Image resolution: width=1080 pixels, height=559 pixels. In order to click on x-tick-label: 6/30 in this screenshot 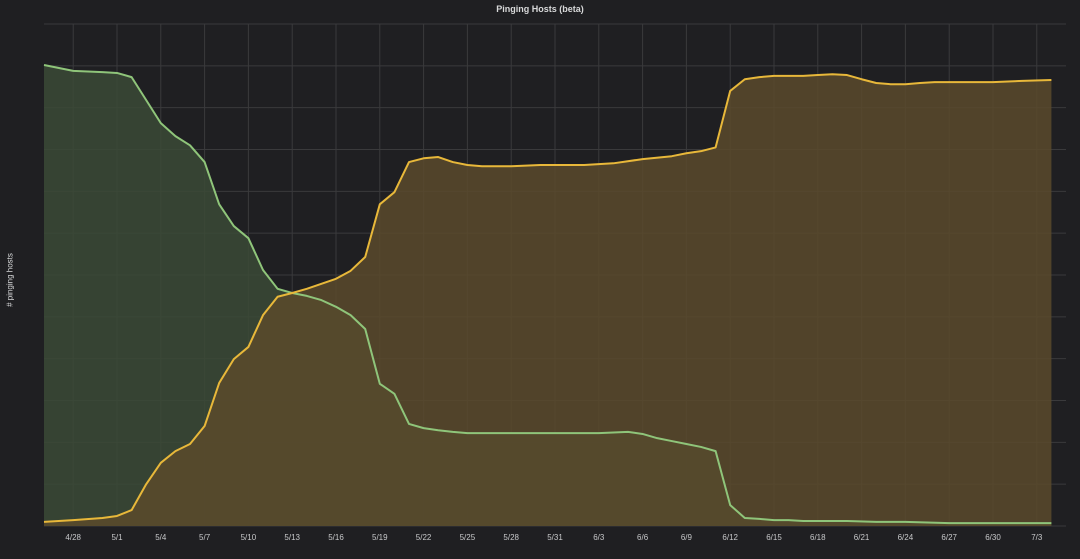, I will do `click(993, 537)`.